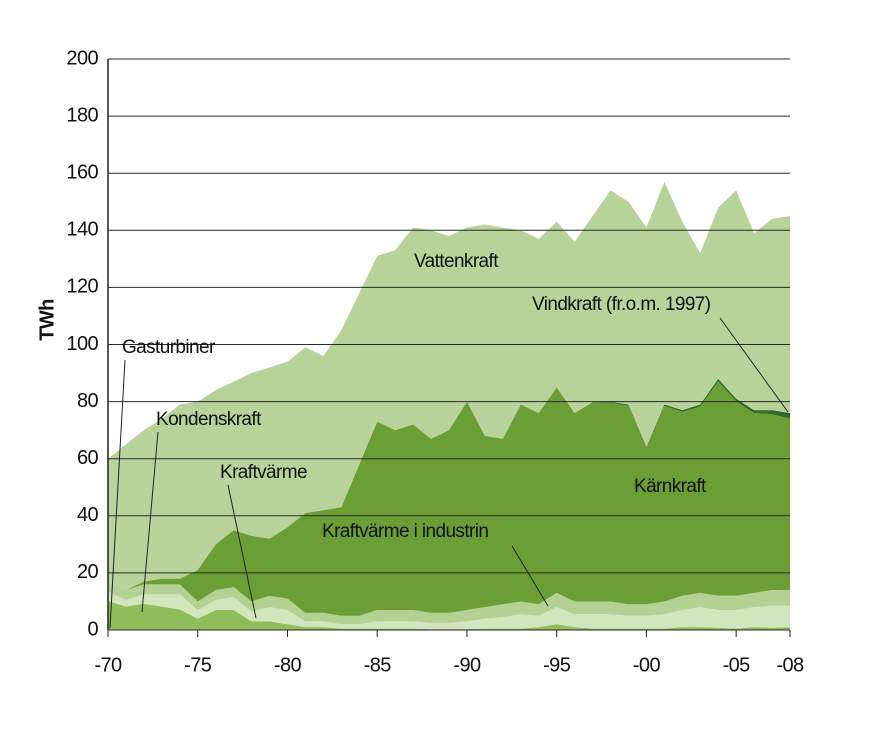  I want to click on y-tick-label: 140, so click(82, 230).